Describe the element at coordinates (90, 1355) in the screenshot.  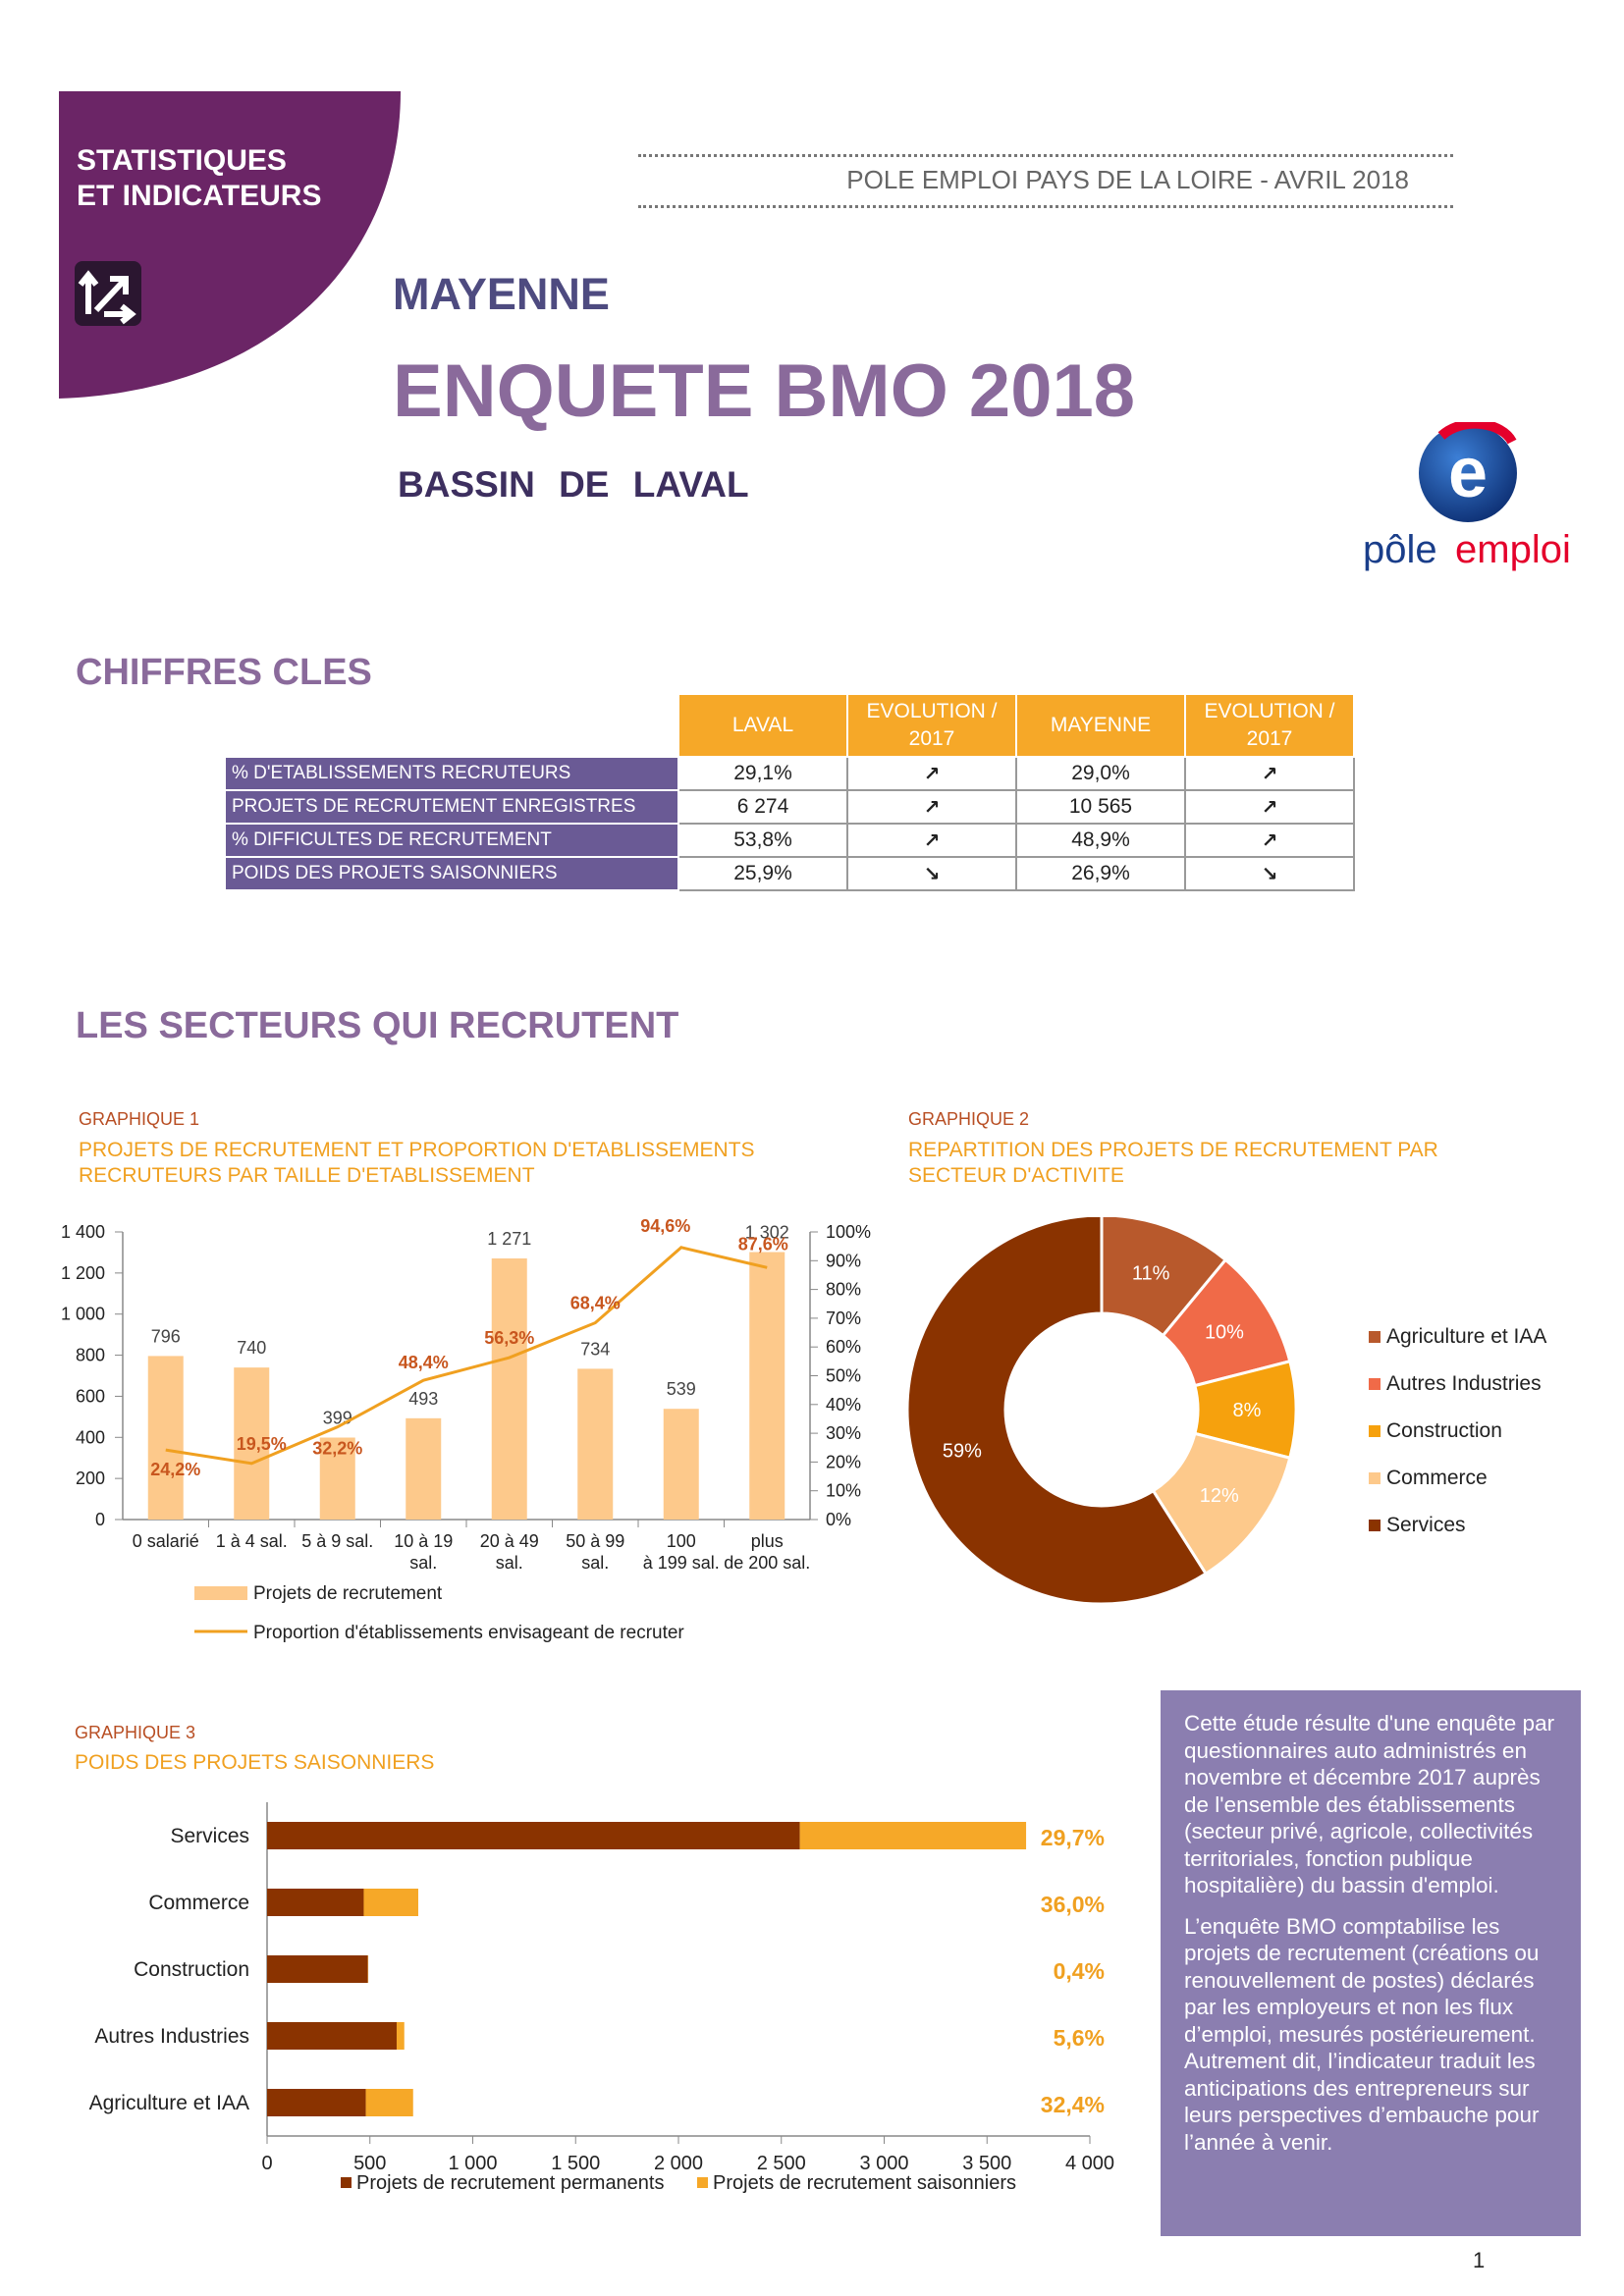
I see `y-tick-label: 800` at that location.